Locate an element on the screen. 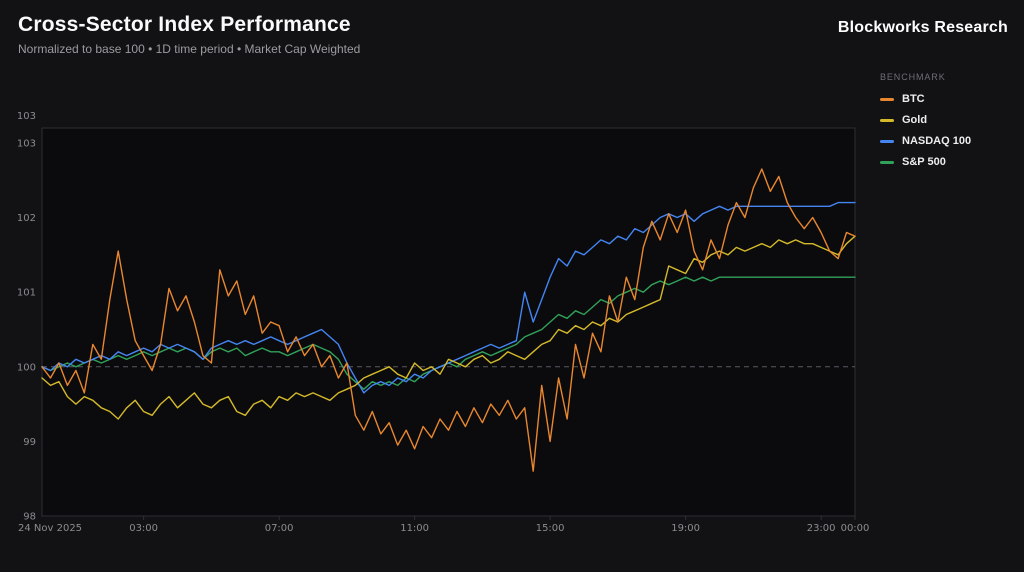  y-tick-label: 98 is located at coordinates (29, 517).